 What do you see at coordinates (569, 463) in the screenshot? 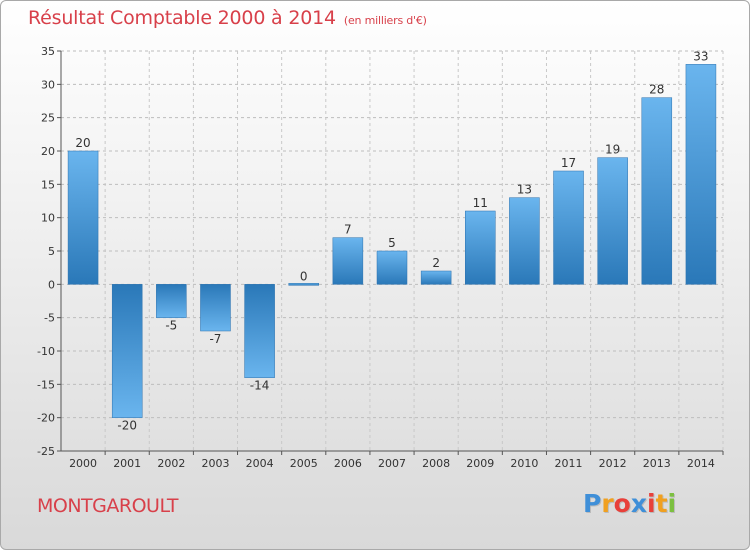
I see `x-tick-label: 2011` at bounding box center [569, 463].